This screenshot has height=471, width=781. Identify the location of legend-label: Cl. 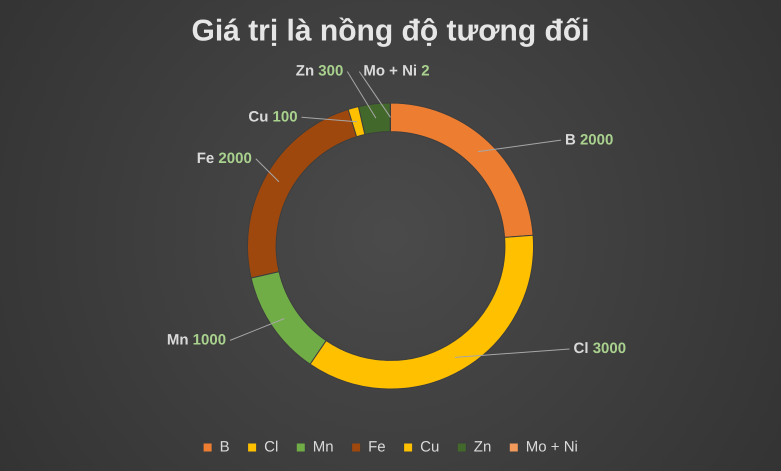
(271, 447).